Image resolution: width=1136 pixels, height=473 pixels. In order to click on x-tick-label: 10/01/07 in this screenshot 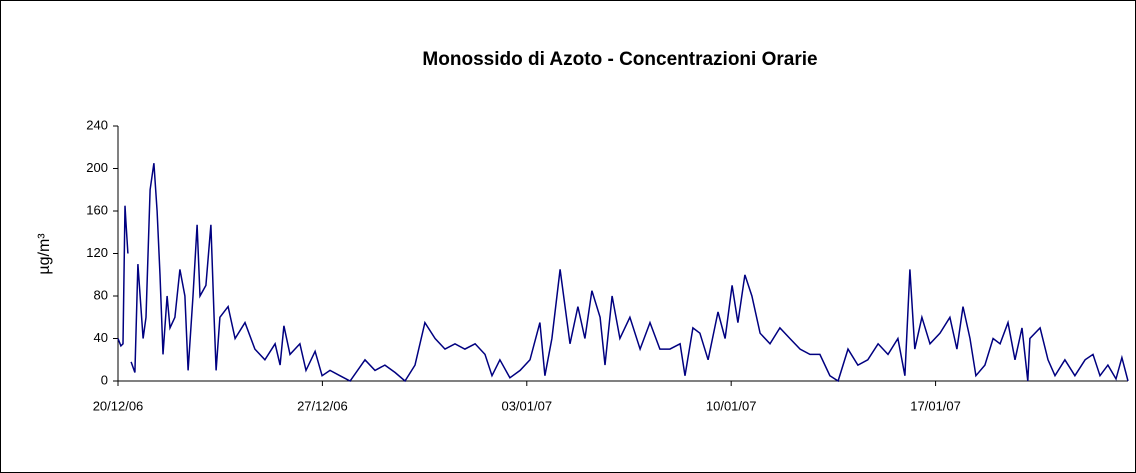, I will do `click(731, 405)`.